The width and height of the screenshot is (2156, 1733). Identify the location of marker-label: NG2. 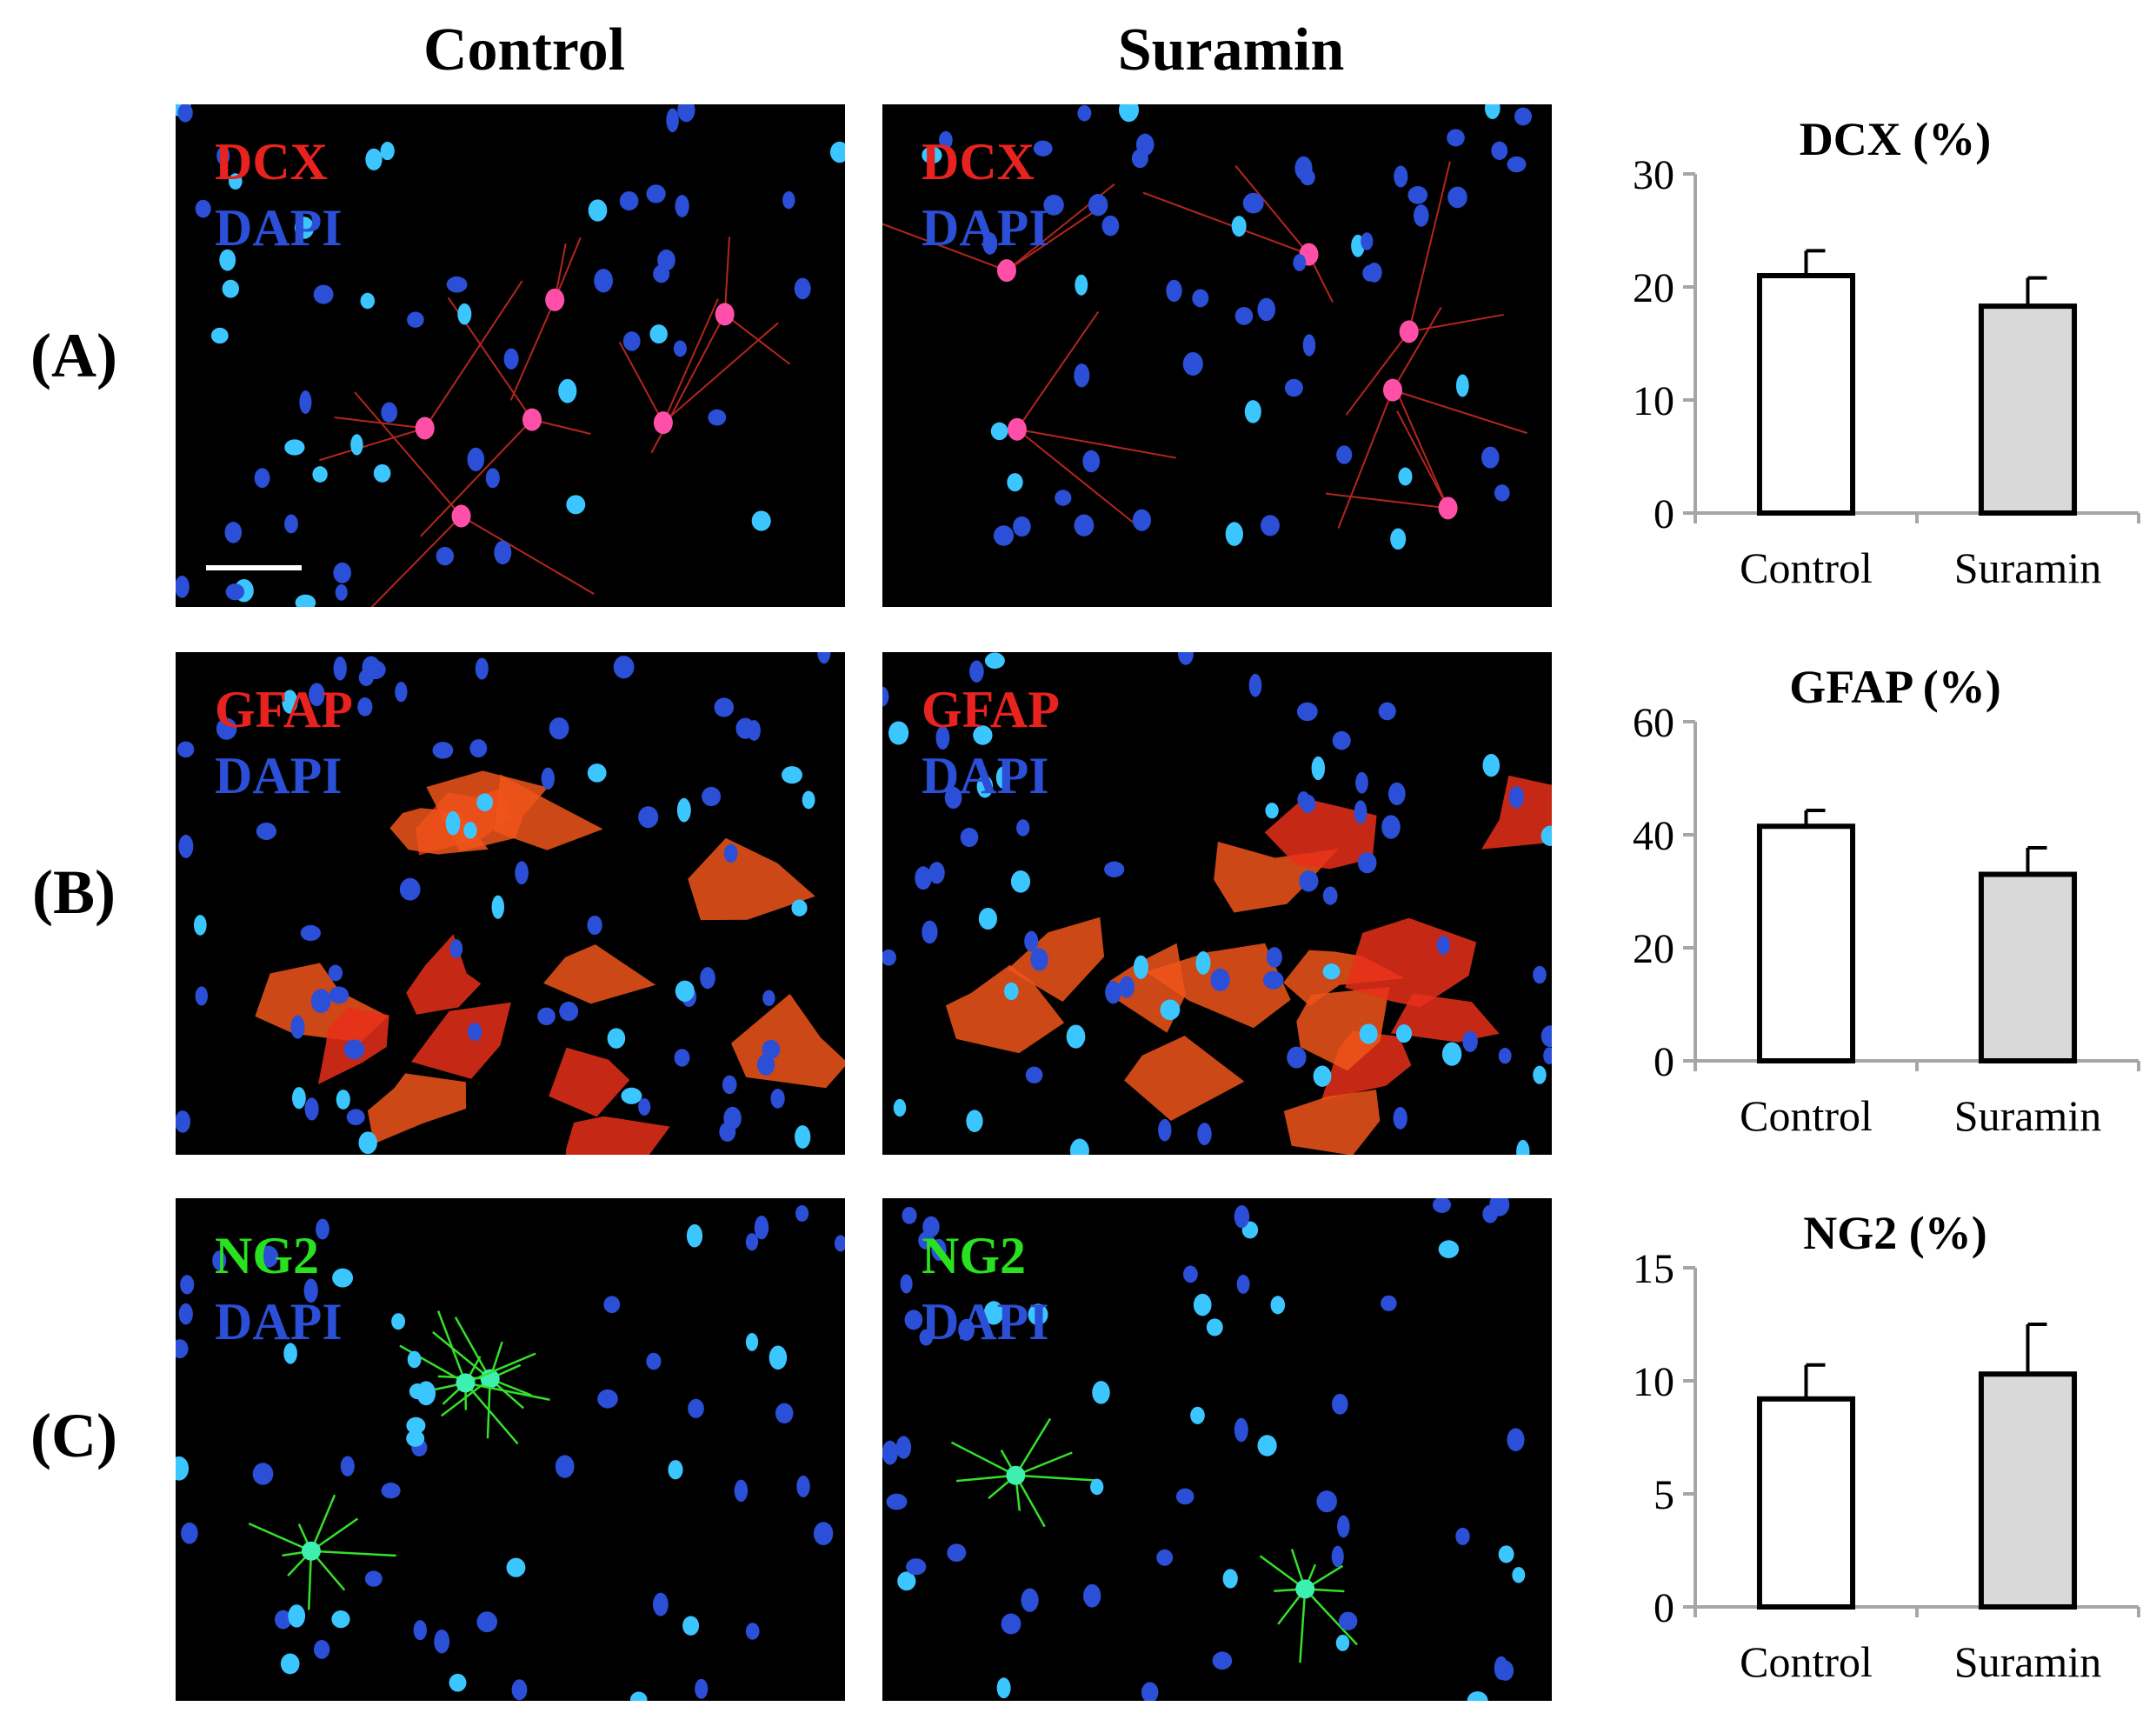
(279, 1256).